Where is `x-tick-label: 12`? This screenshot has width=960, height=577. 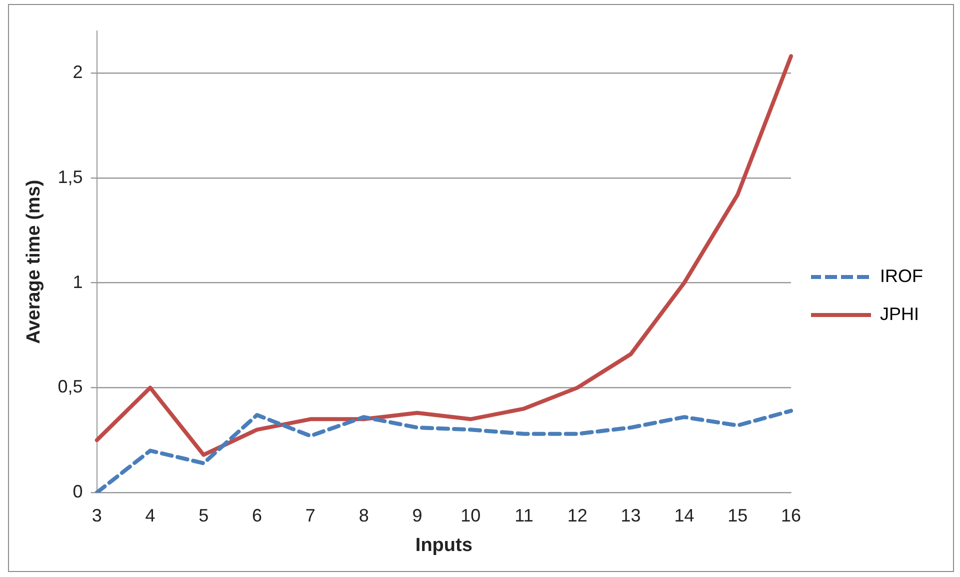 x-tick-label: 12 is located at coordinates (577, 515).